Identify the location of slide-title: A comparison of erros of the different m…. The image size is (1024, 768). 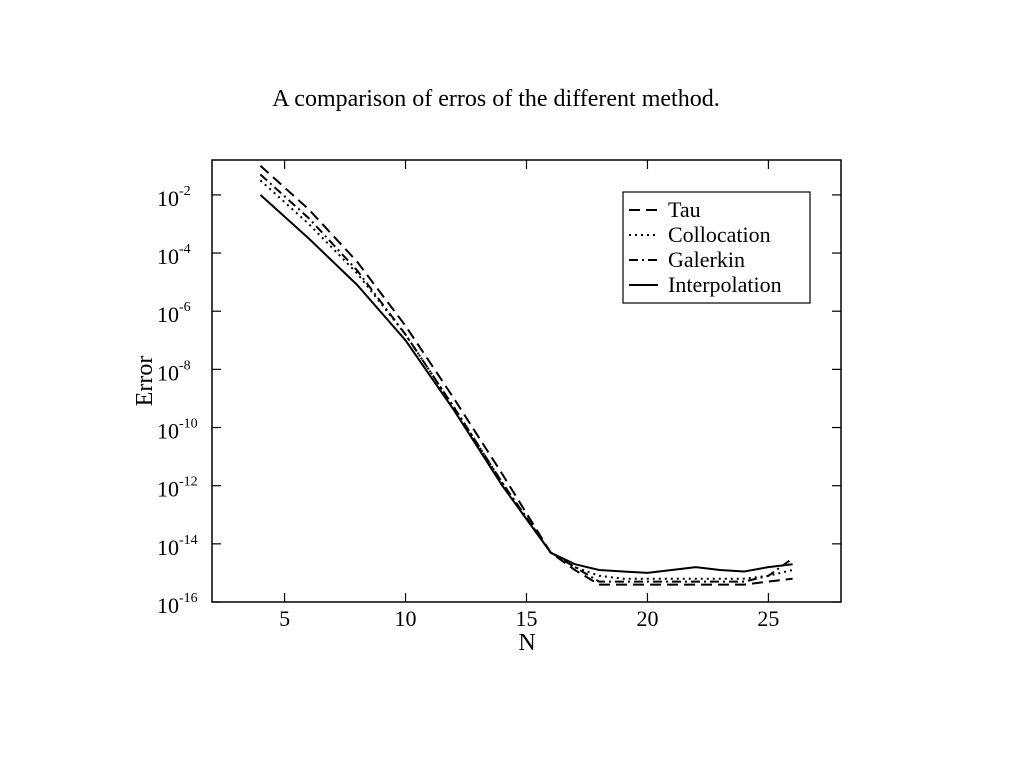
(496, 99).